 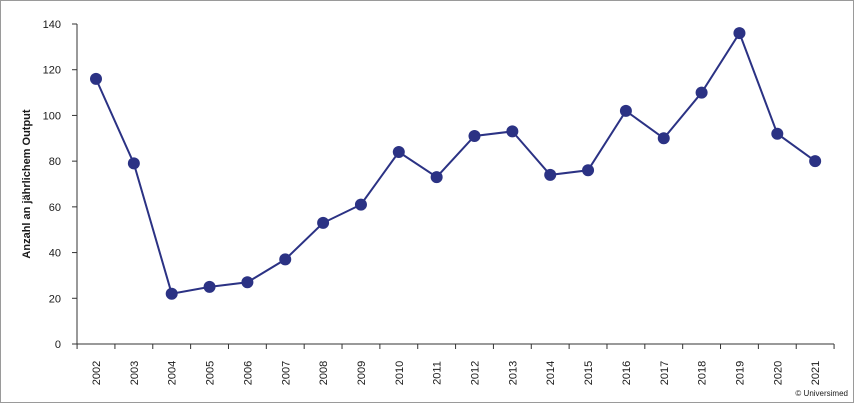 I want to click on x-tick-label: 2021, so click(x=816, y=373).